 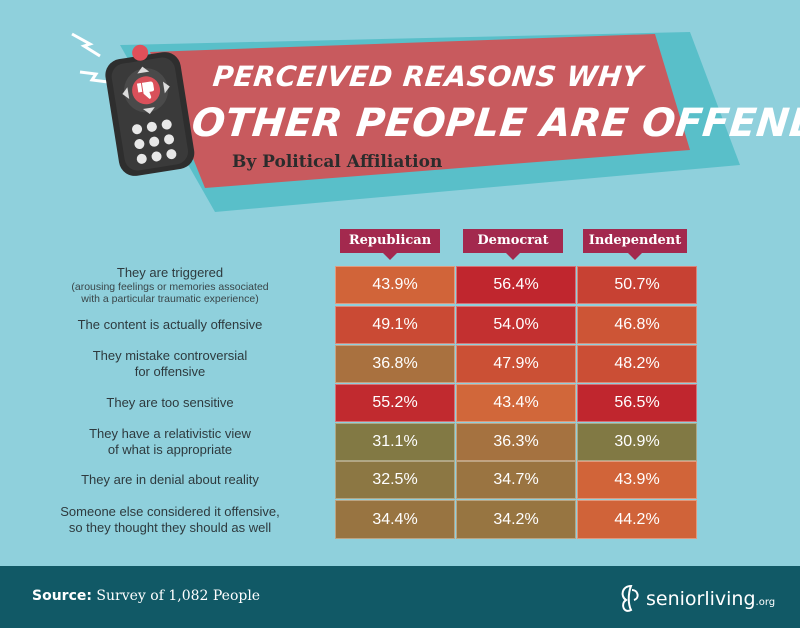 I want to click on value-cell: 34.4%, so click(x=395, y=519).